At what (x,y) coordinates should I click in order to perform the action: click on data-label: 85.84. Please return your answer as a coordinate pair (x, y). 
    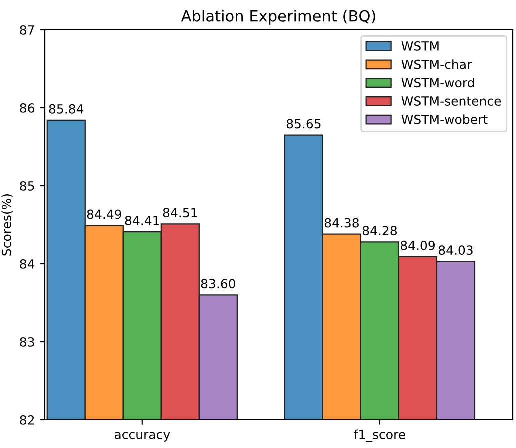
    Looking at the image, I should click on (66, 109).